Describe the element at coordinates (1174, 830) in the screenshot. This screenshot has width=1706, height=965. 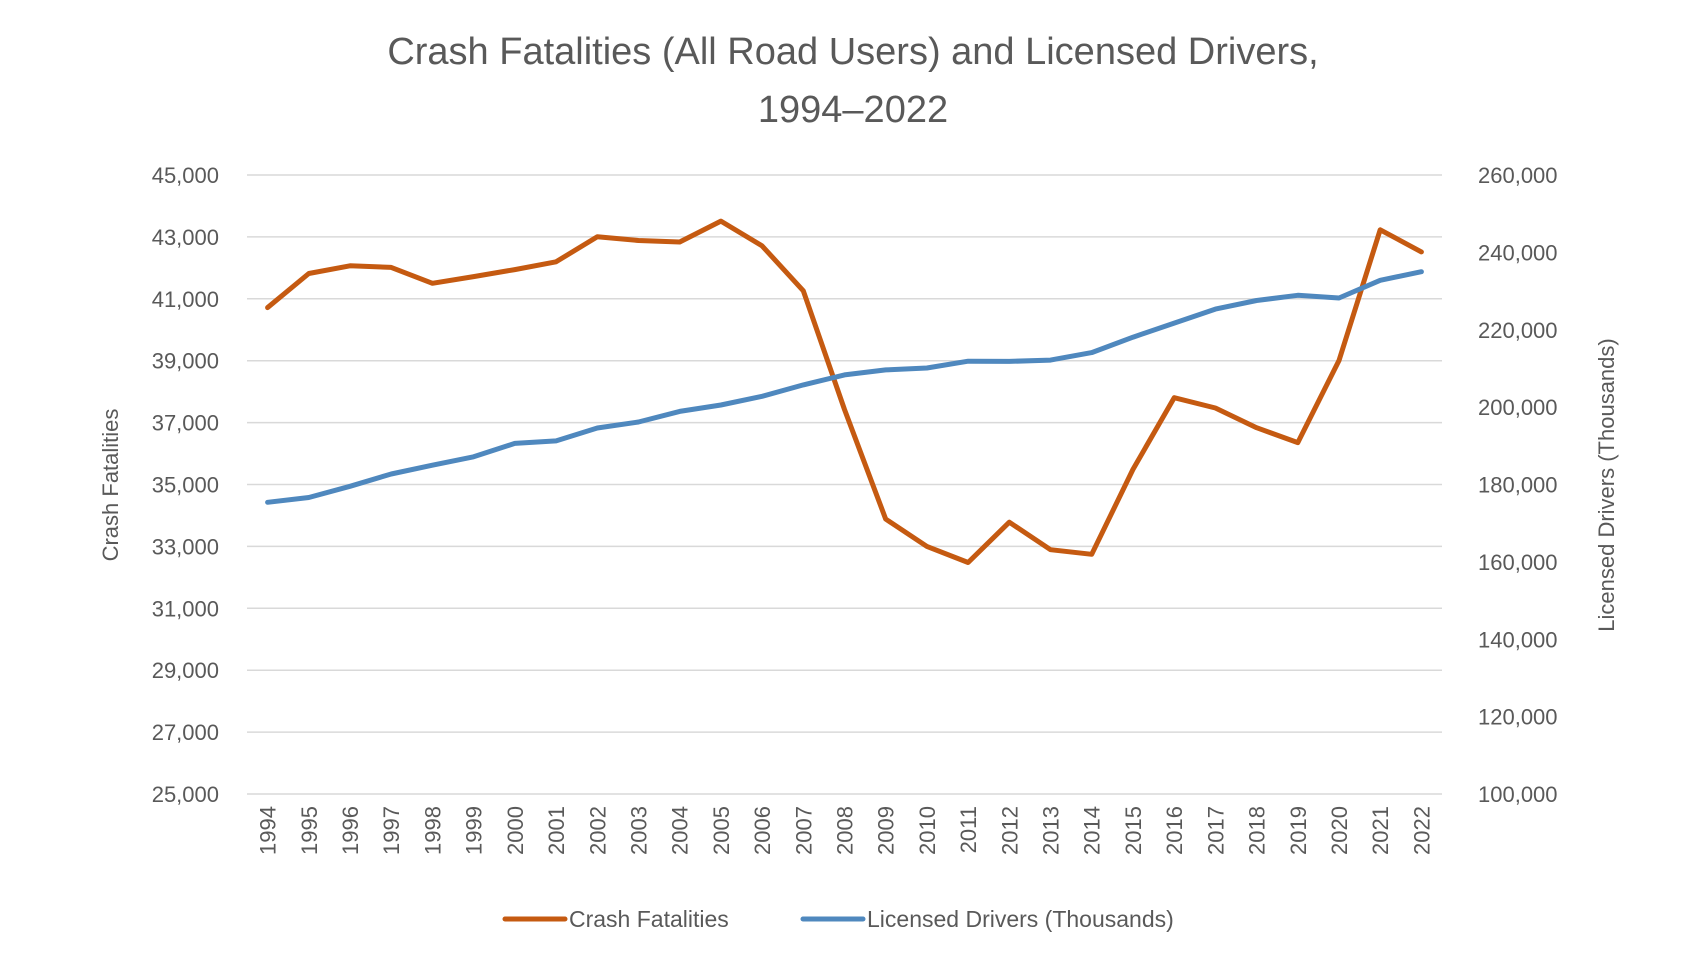
I see `x-tick-label: 2016` at that location.